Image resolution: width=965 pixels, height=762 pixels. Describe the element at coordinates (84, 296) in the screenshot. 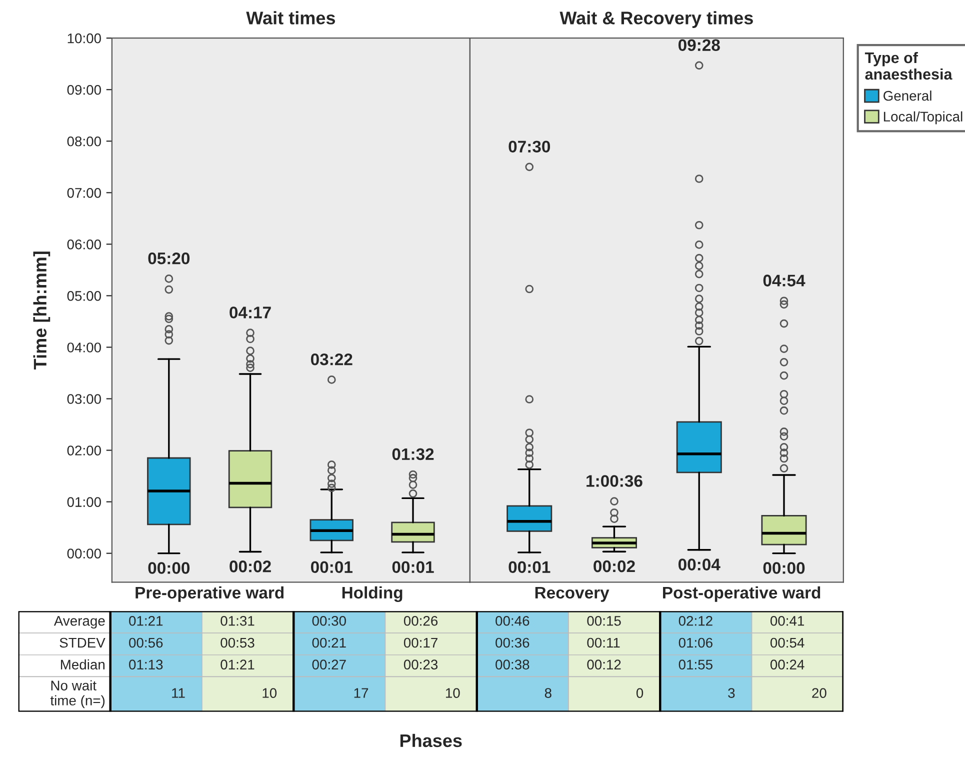

I see `y-tick-label: 05:00` at that location.